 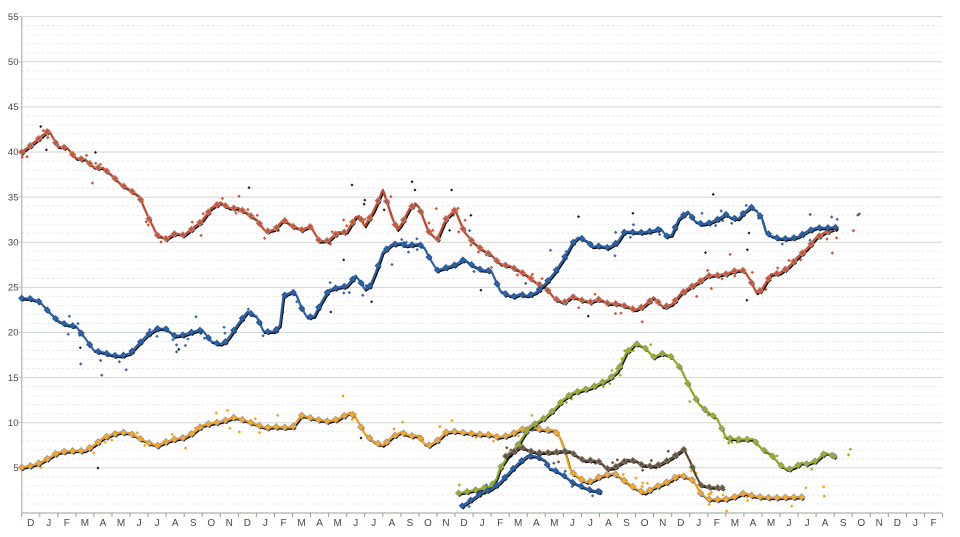 I want to click on svg-text: 20, so click(x=13, y=333).